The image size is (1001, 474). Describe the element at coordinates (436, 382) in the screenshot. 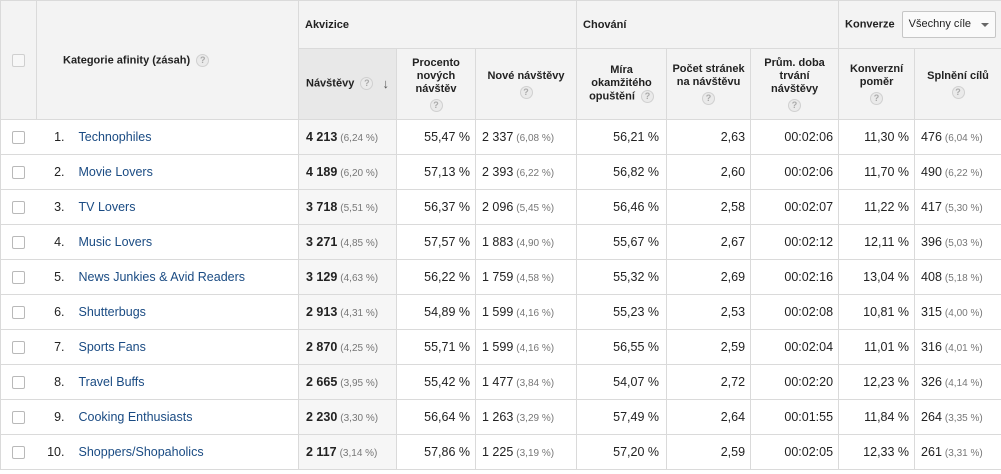

I see `new-pct-cell: 55,42 %` at that location.